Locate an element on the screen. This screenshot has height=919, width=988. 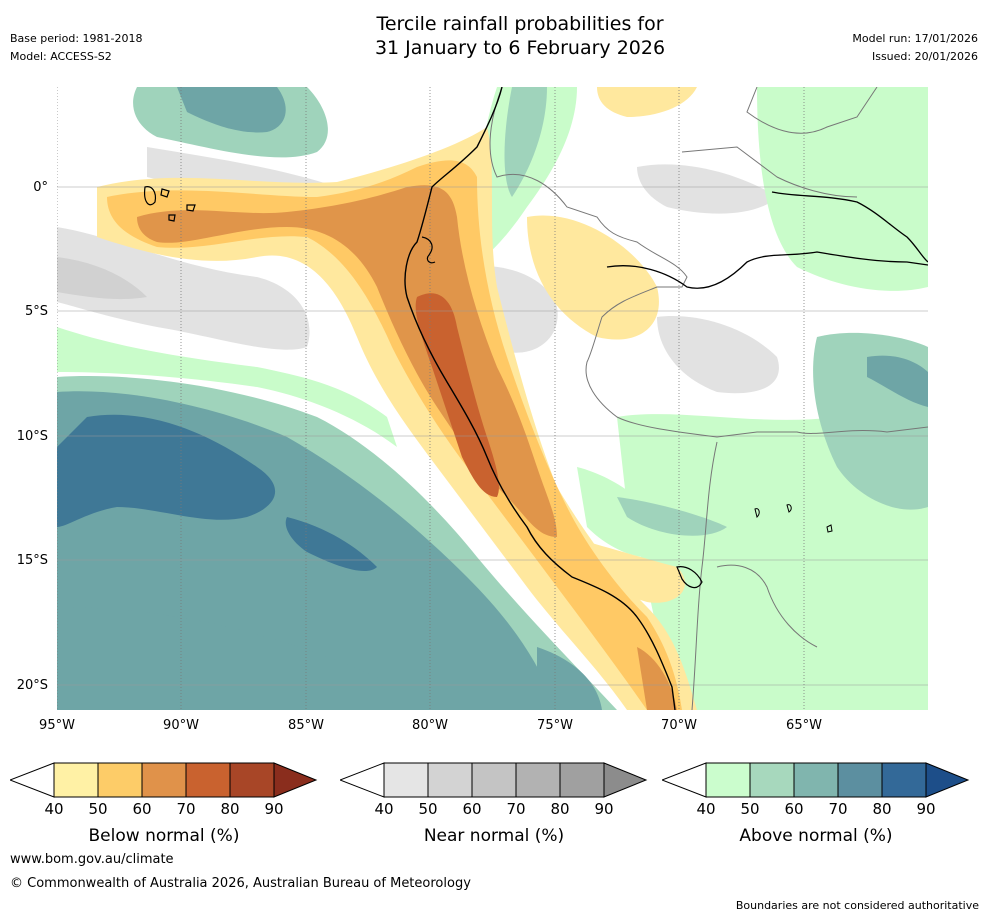
colorbar-below-tick-50: 50 is located at coordinates (98, 809).